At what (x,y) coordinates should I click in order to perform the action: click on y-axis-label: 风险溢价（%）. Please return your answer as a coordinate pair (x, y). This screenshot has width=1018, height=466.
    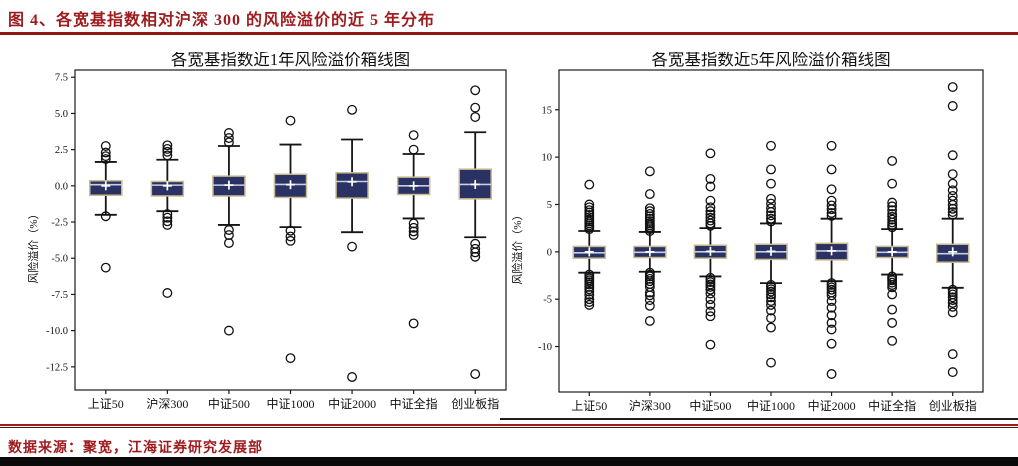
    Looking at the image, I should click on (33, 245).